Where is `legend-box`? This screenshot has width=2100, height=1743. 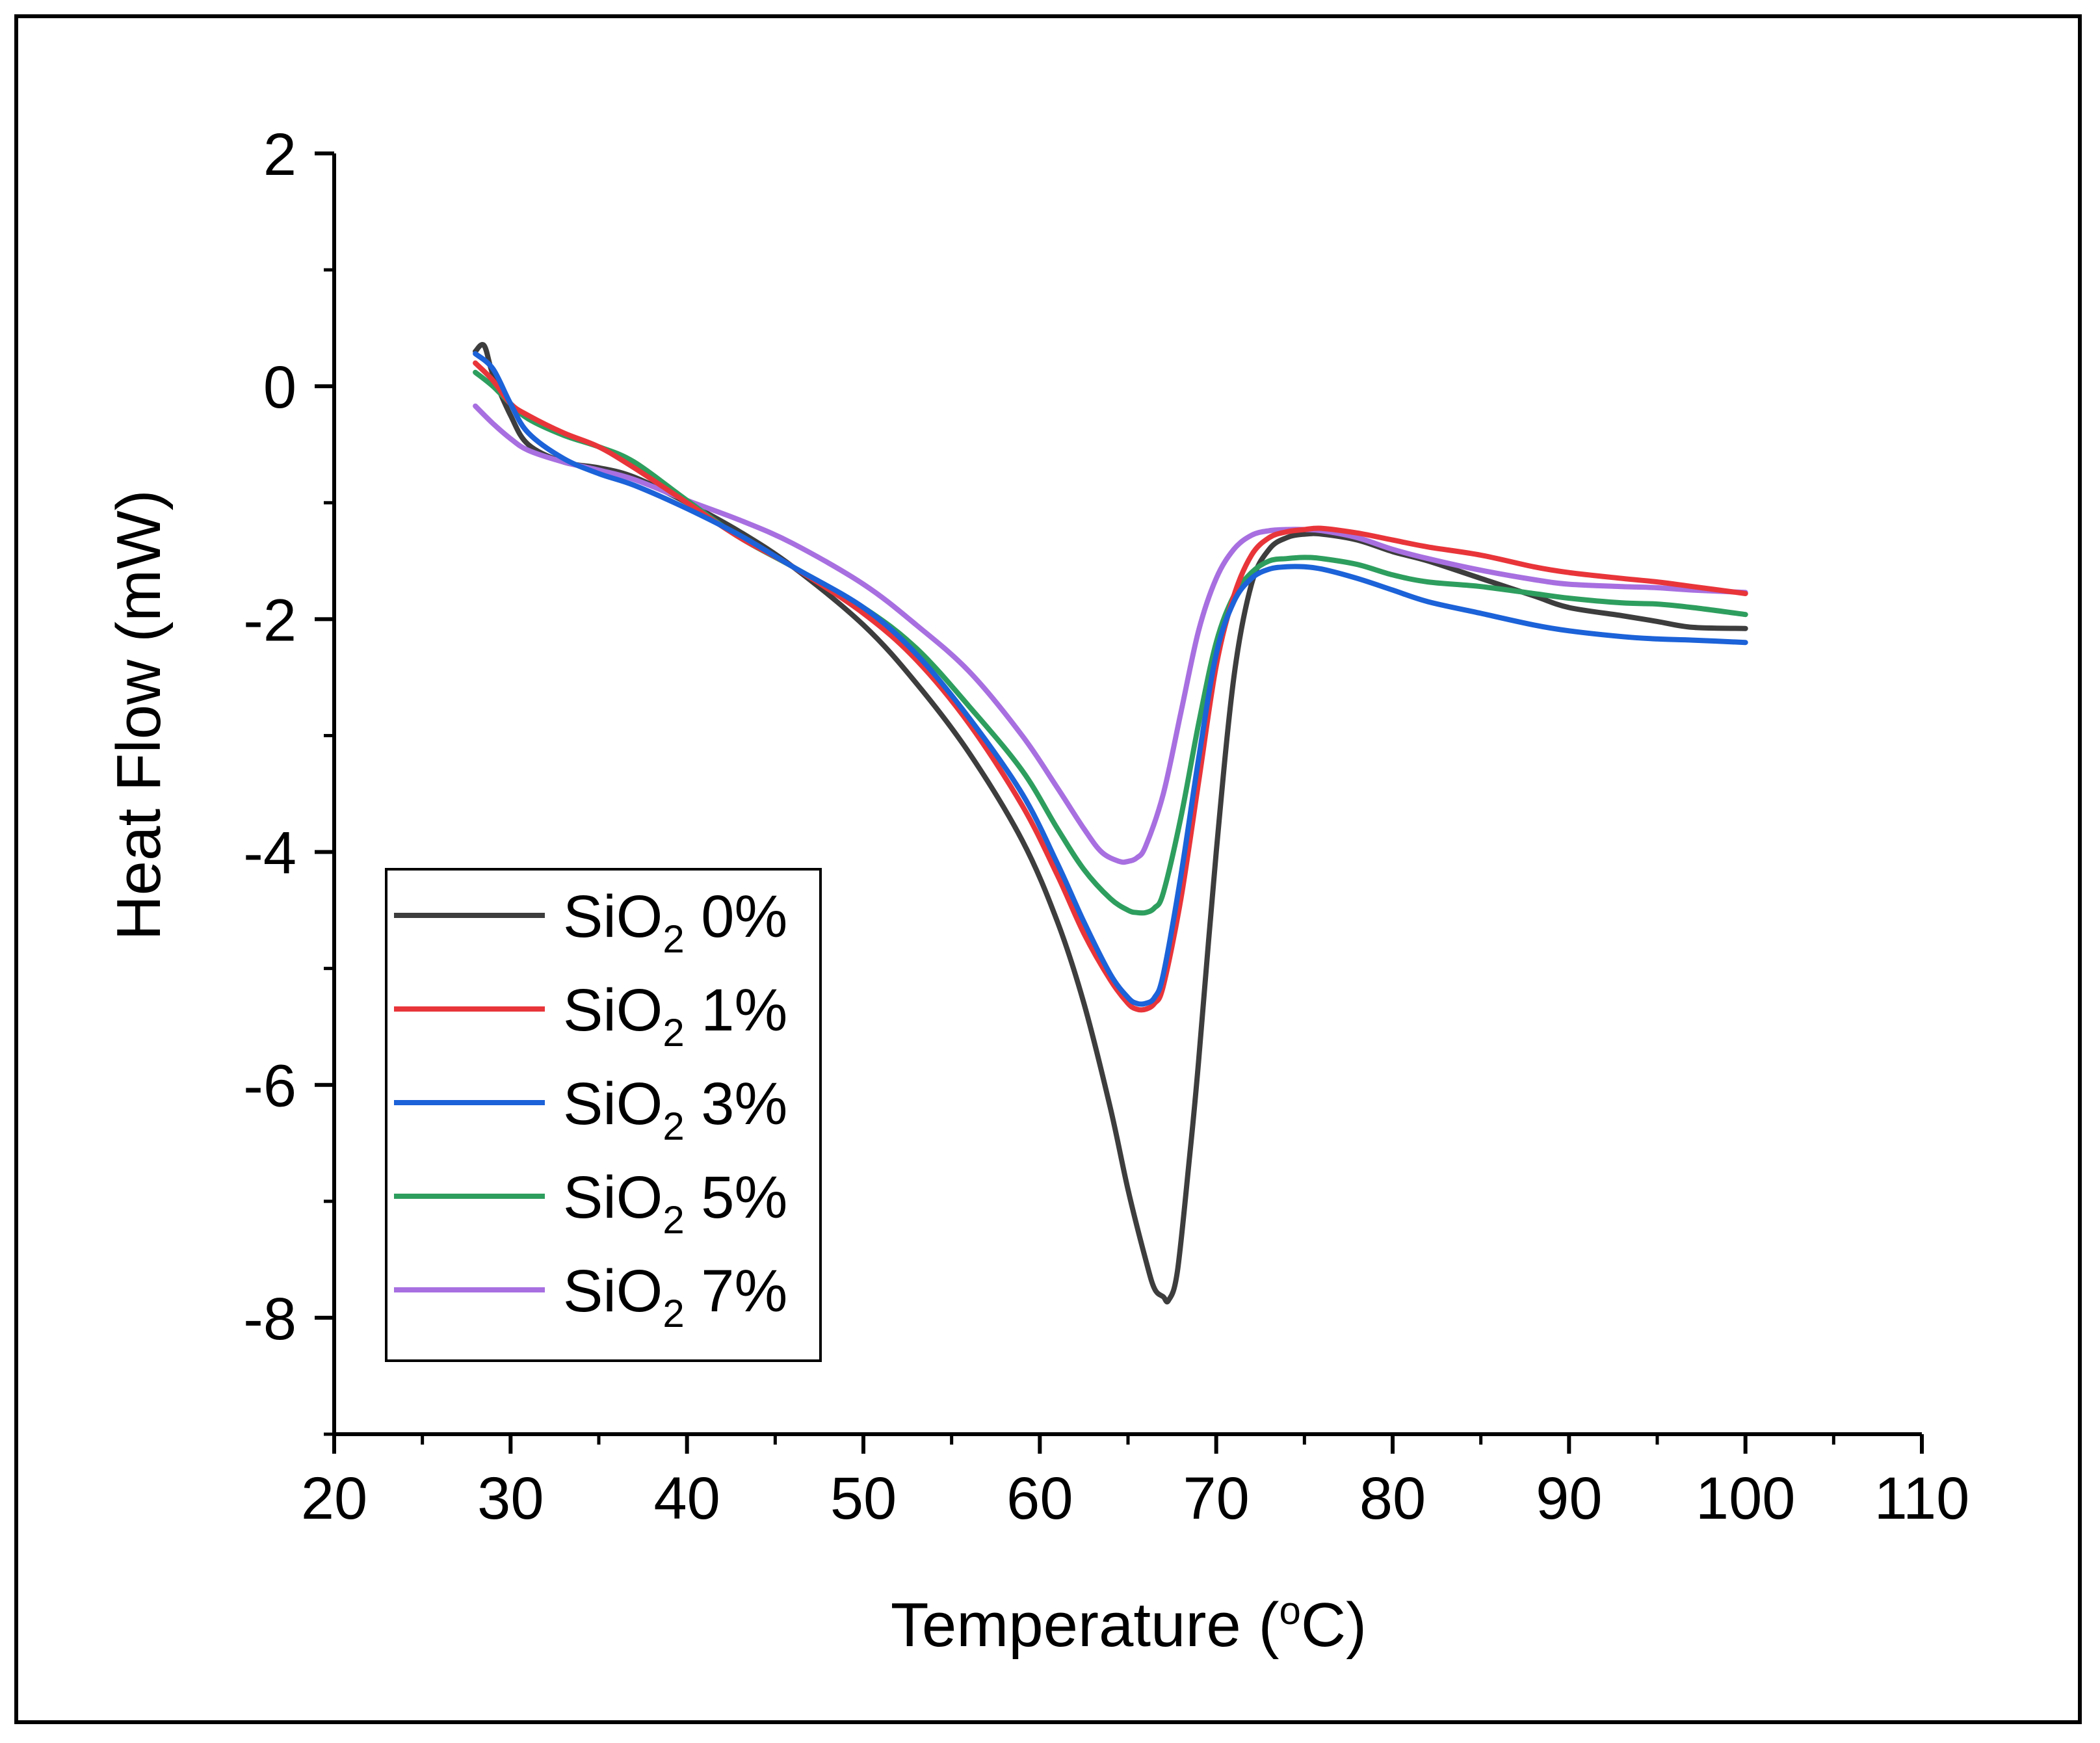
legend-box is located at coordinates (603, 1115).